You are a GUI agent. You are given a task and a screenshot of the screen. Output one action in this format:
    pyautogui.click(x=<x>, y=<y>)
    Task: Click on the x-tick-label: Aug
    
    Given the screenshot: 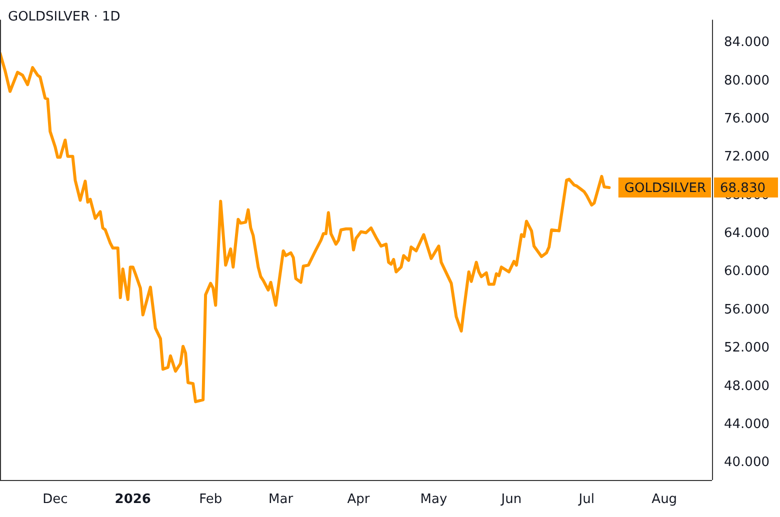 What is the action you would take?
    pyautogui.click(x=665, y=500)
    